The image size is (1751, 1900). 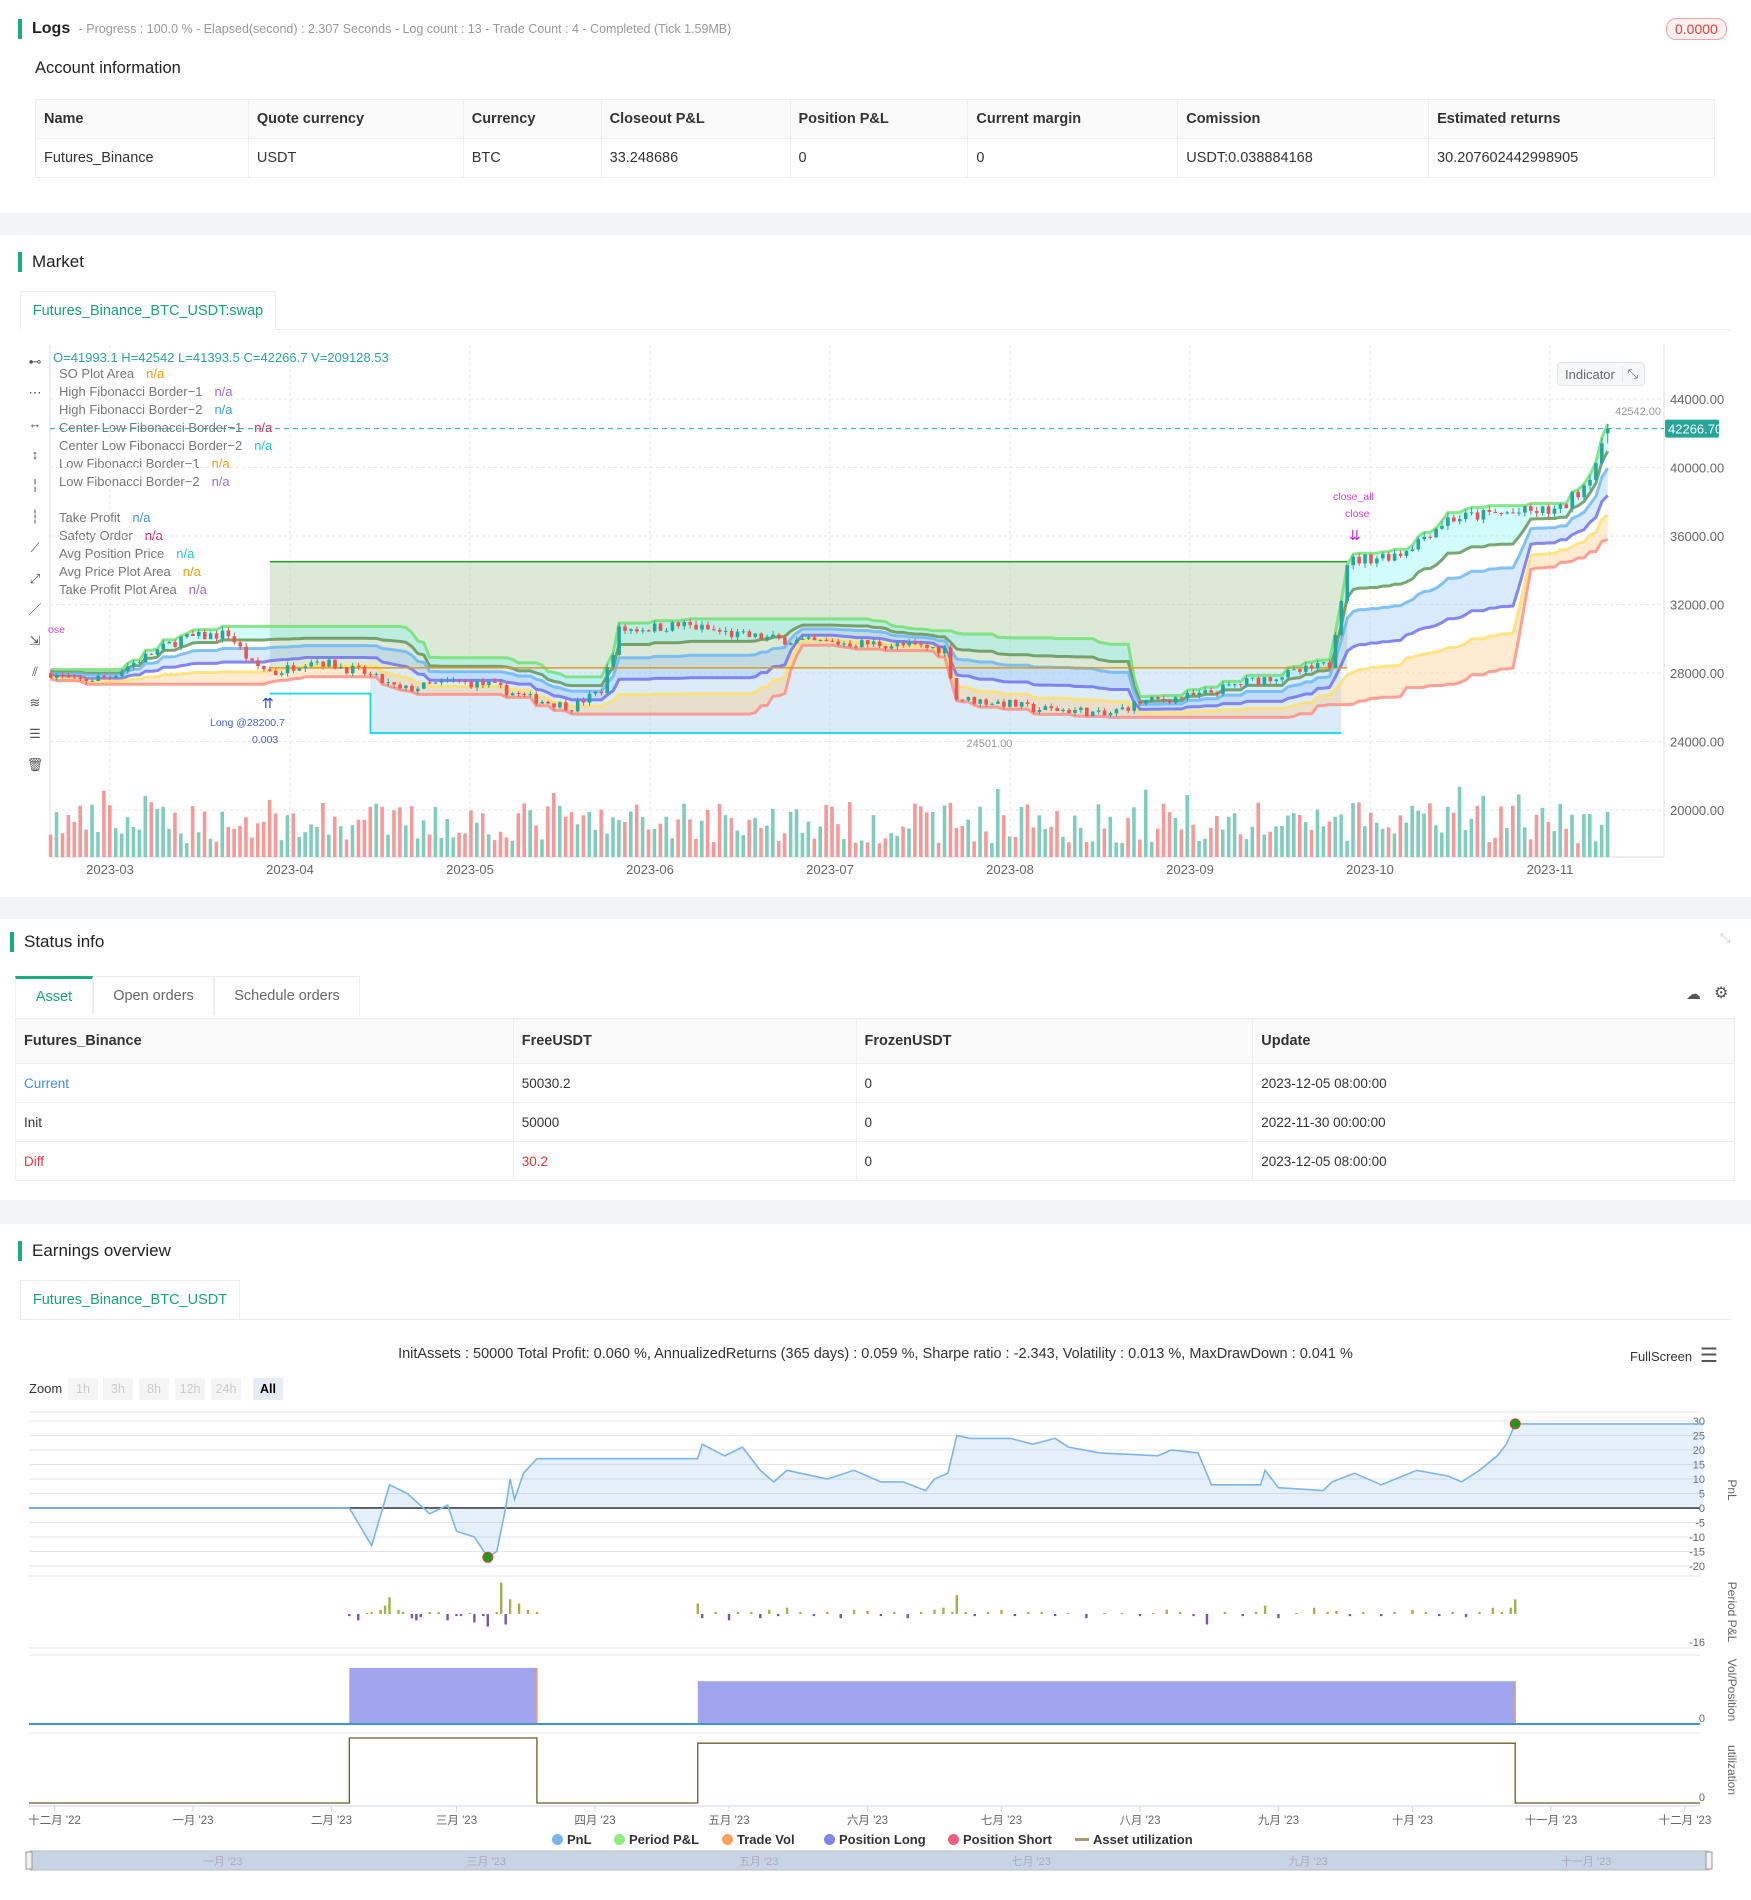 I want to click on fullscreen-icon: ⤡, so click(x=1629, y=374).